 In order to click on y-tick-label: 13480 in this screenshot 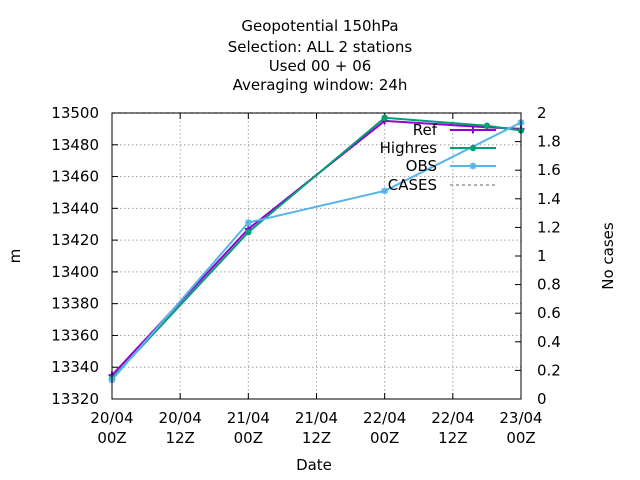, I will do `click(75, 145)`.